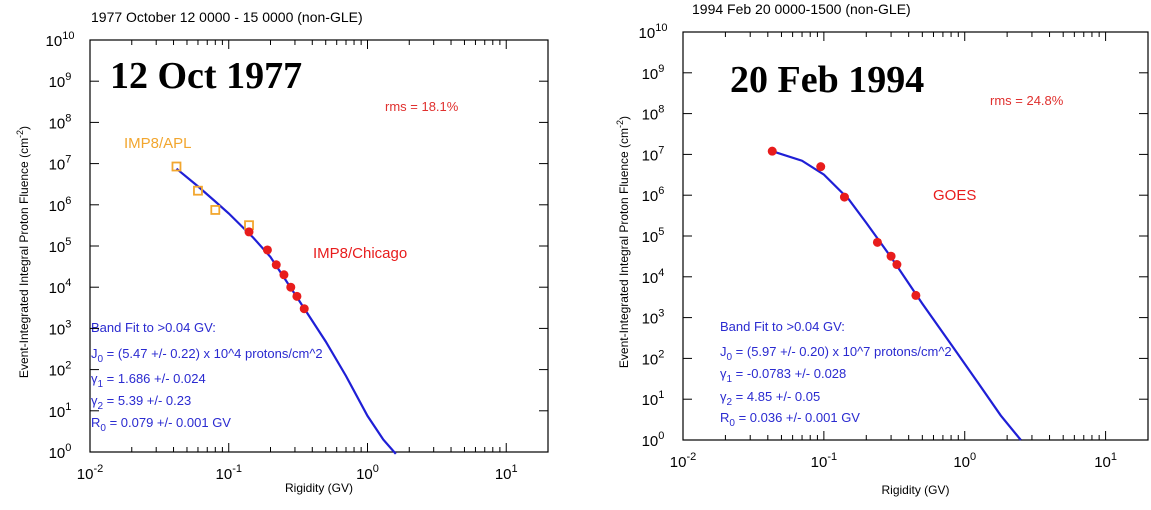 The image size is (1151, 510). Describe the element at coordinates (770, 398) in the screenshot. I see `fit-param-gamma2: γ2 = 4.85 +/- 0.05` at that location.